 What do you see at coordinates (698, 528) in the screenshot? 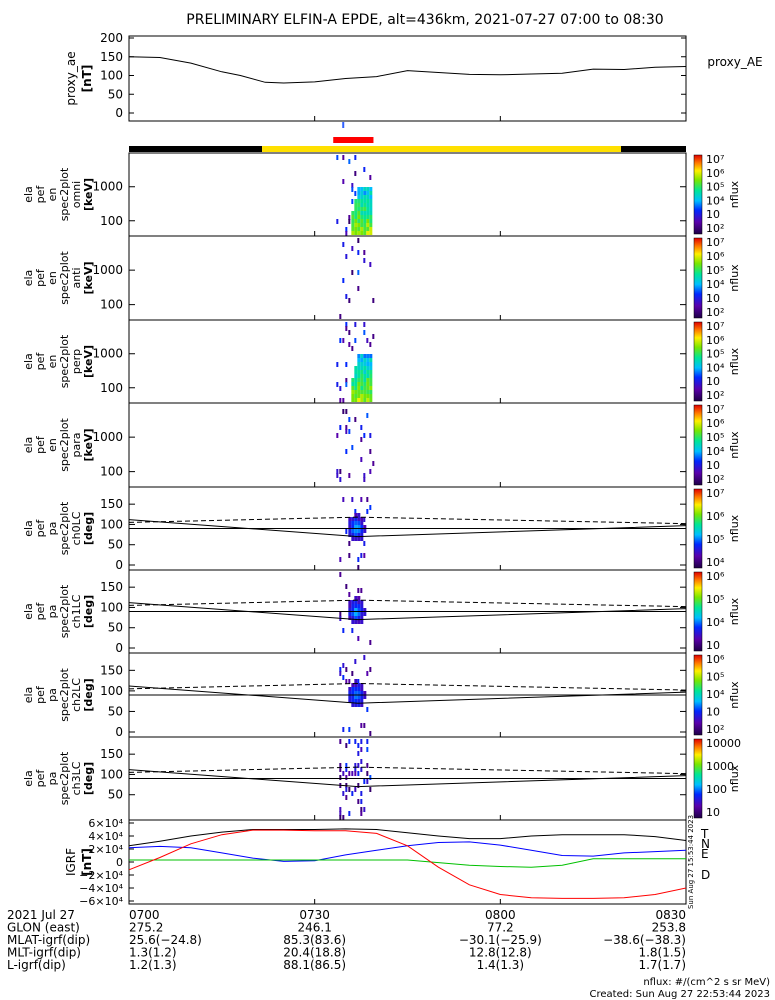
I see `colorbar-pa-ch0` at bounding box center [698, 528].